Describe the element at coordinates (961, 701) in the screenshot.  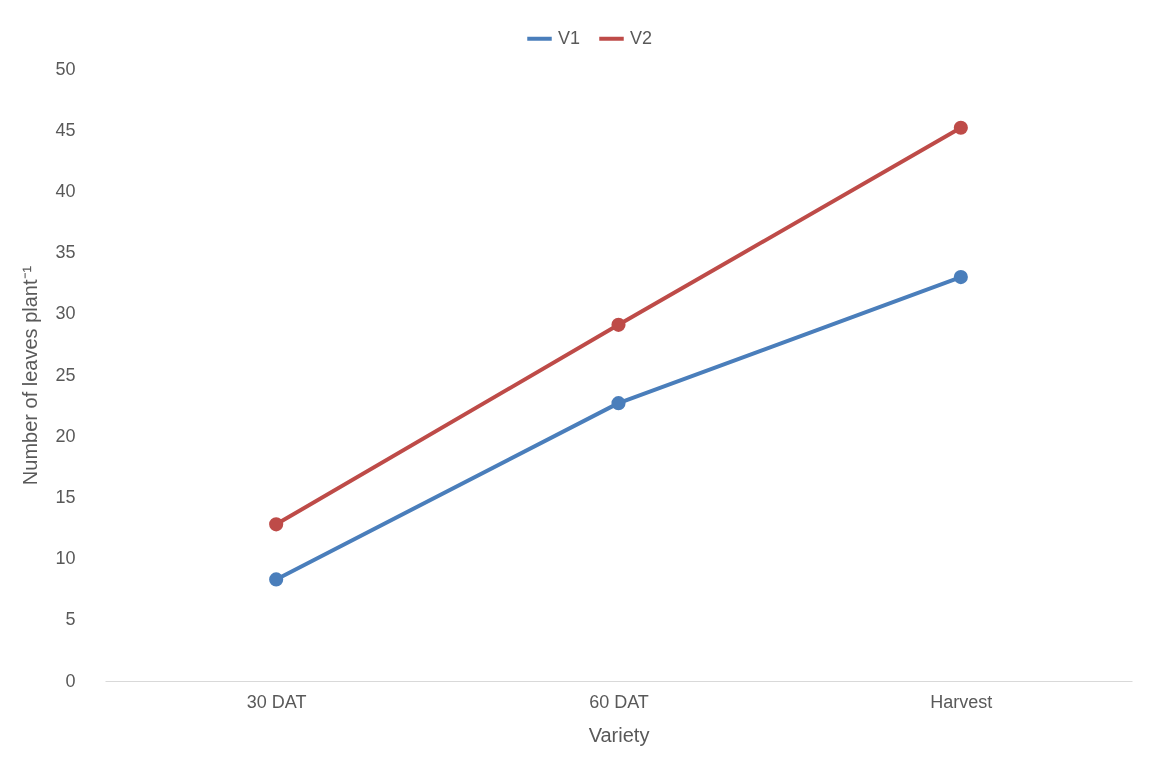
I see `x-tick-label: Harvest` at that location.